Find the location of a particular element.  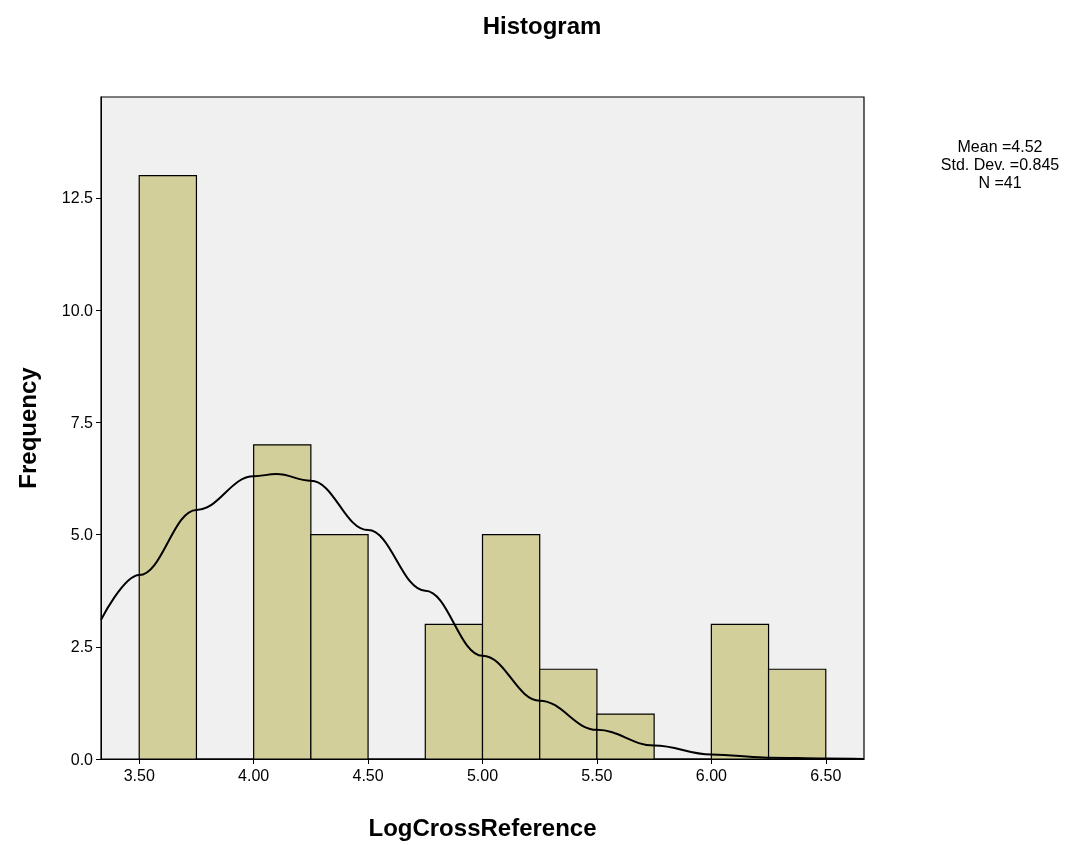

x-tick-label: 5.00 is located at coordinates (482, 775).